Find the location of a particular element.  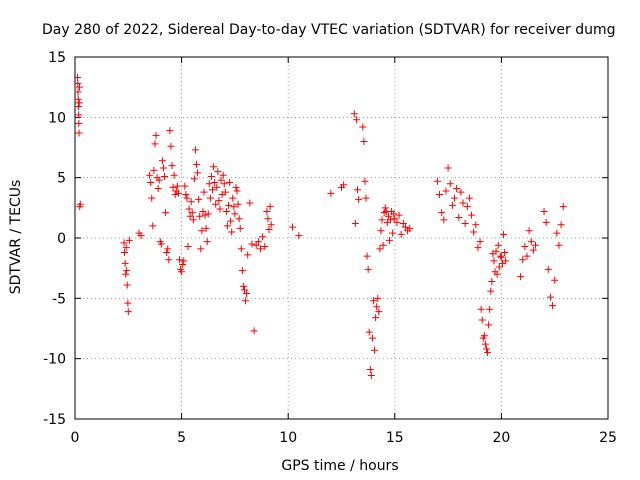

x-axis-tick-labels: 0 5 10 15 20 25 is located at coordinates (344, 438).